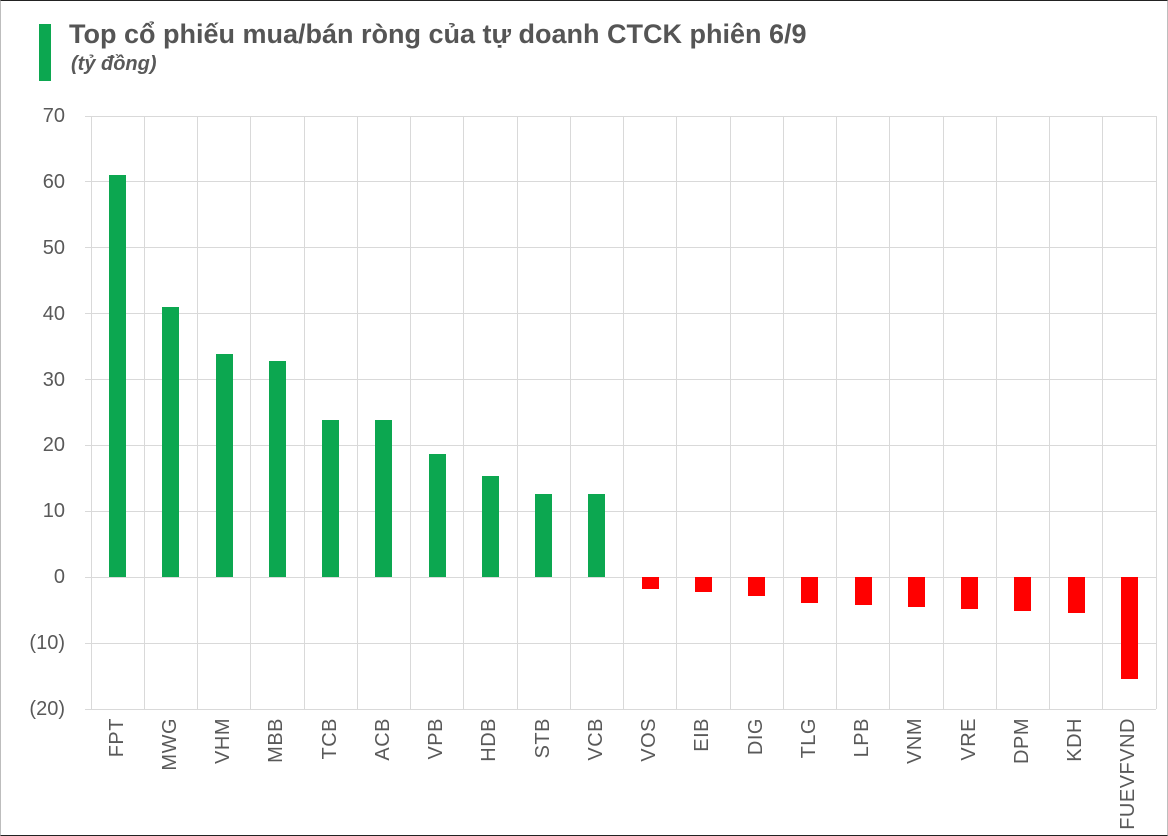 This screenshot has width=1168, height=836. What do you see at coordinates (331, 499) in the screenshot?
I see `bar-tcb` at bounding box center [331, 499].